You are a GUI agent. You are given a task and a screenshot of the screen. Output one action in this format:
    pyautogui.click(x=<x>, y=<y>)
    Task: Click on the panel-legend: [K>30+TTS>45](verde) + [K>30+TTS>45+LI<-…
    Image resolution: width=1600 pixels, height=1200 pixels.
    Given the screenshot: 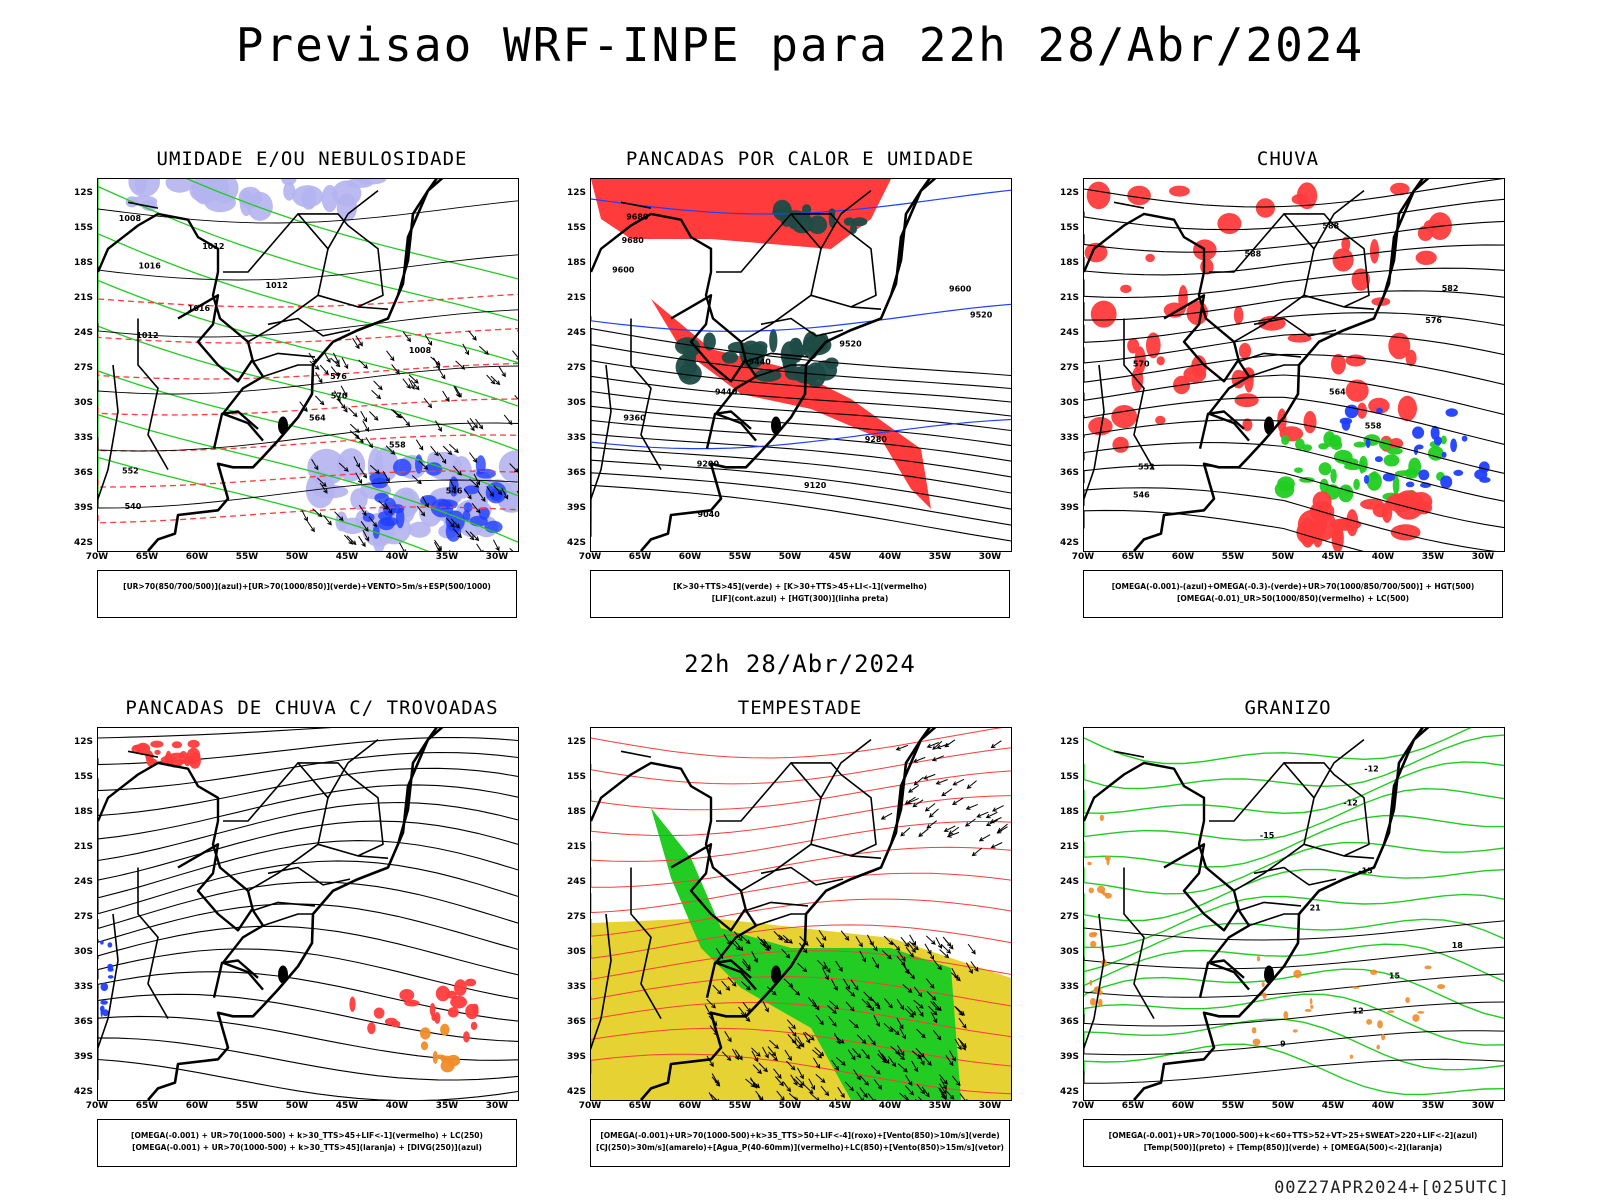 What is the action you would take?
    pyautogui.click(x=800, y=594)
    